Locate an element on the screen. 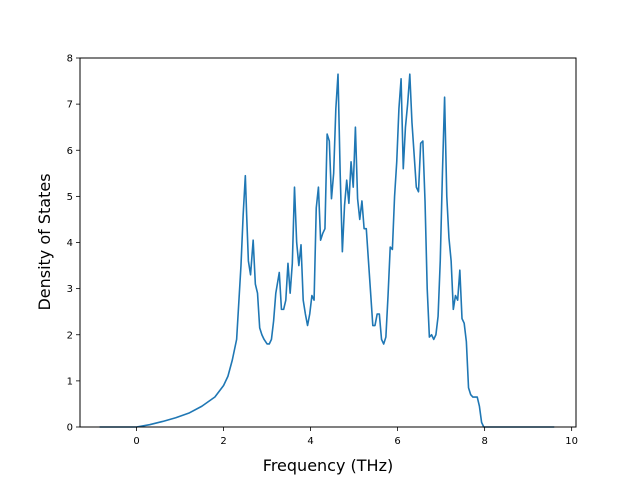 Image resolution: width=640 pixels, height=480 pixels. y-tick-label: 4 is located at coordinates (70, 243).